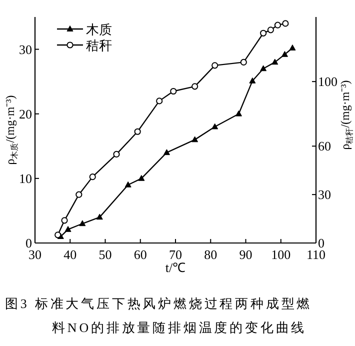  I want to click on y2-tick: 60, so click(324, 146).